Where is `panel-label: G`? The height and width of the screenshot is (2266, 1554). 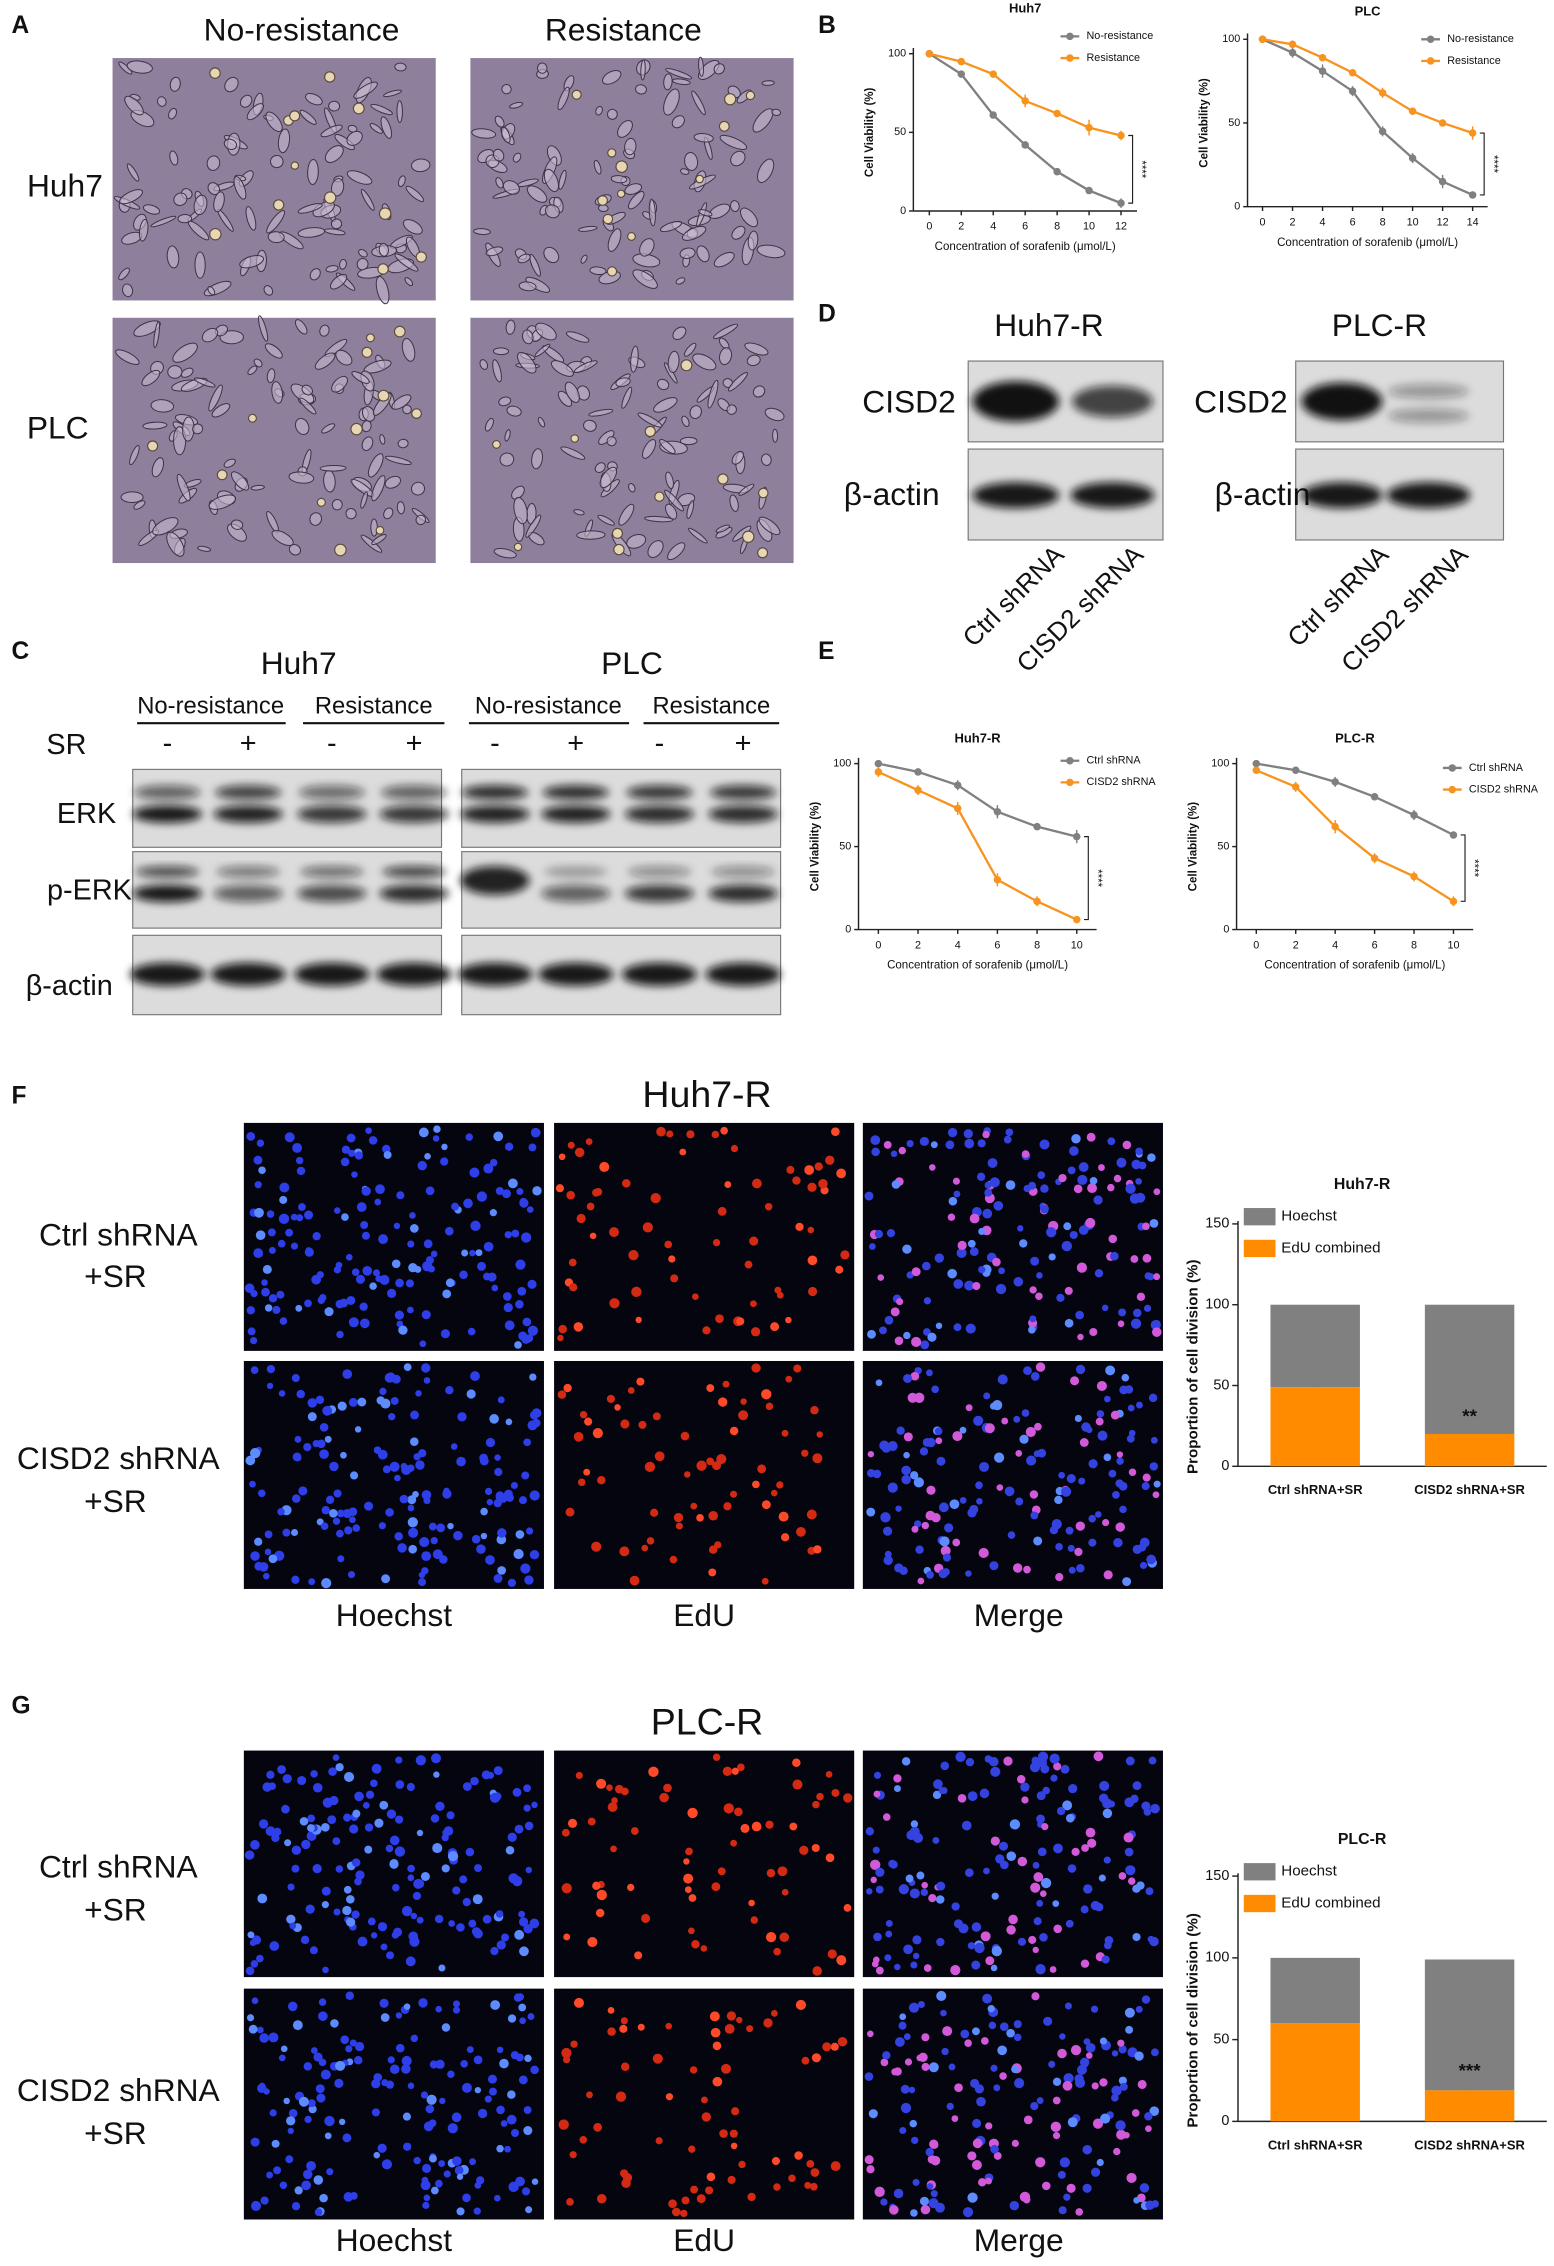
panel-label: G is located at coordinates (21, 1706).